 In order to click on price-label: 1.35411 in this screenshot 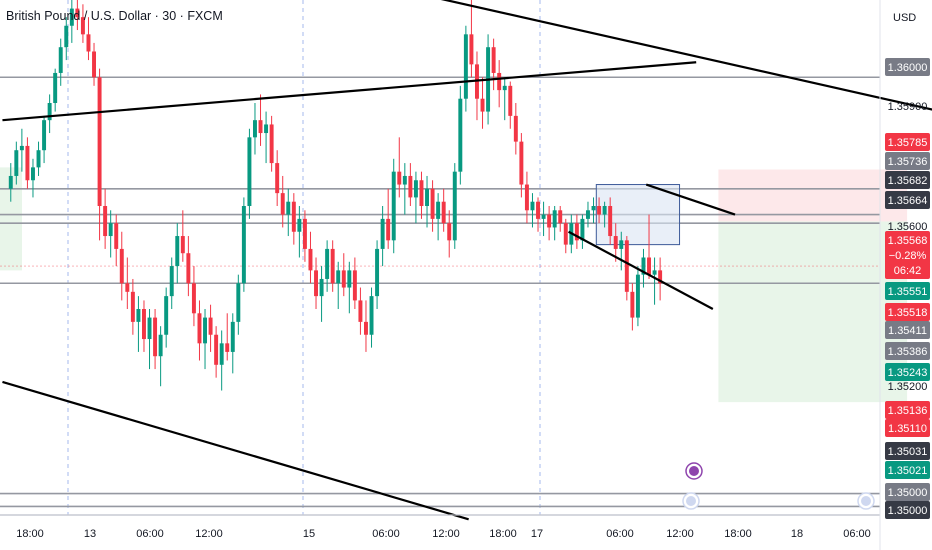, I will do `click(907, 331)`.